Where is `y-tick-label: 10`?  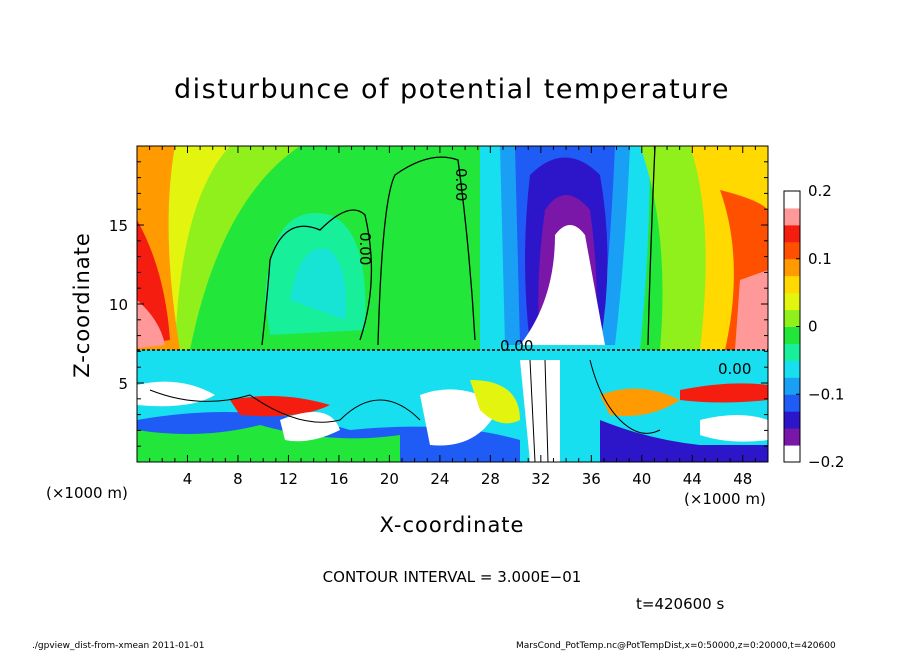
y-tick-label: 10 is located at coordinates (118, 305).